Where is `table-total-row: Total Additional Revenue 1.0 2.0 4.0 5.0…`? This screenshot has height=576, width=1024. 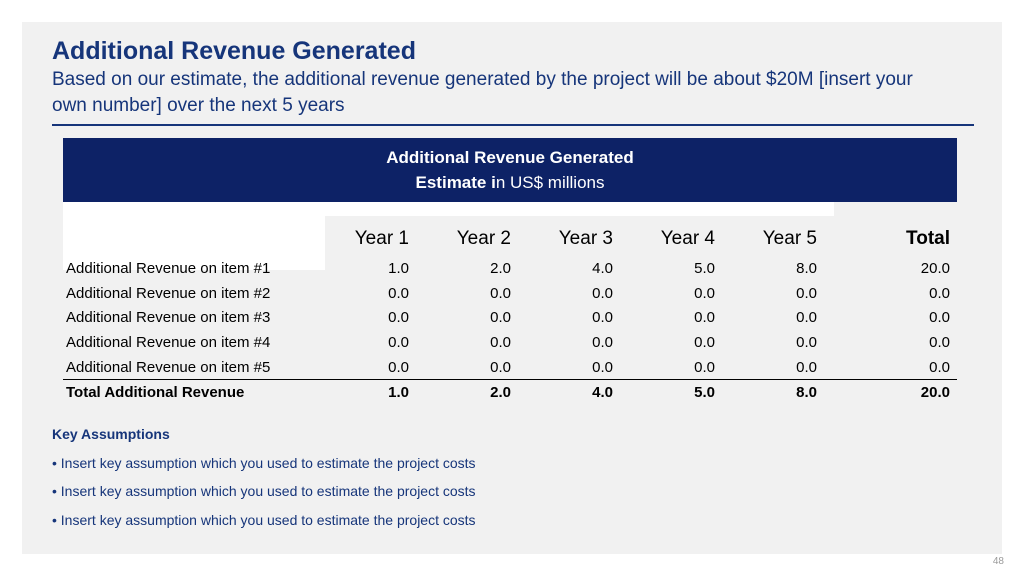
table-total-row: Total Additional Revenue 1.0 2.0 4.0 5.0… is located at coordinates (510, 392).